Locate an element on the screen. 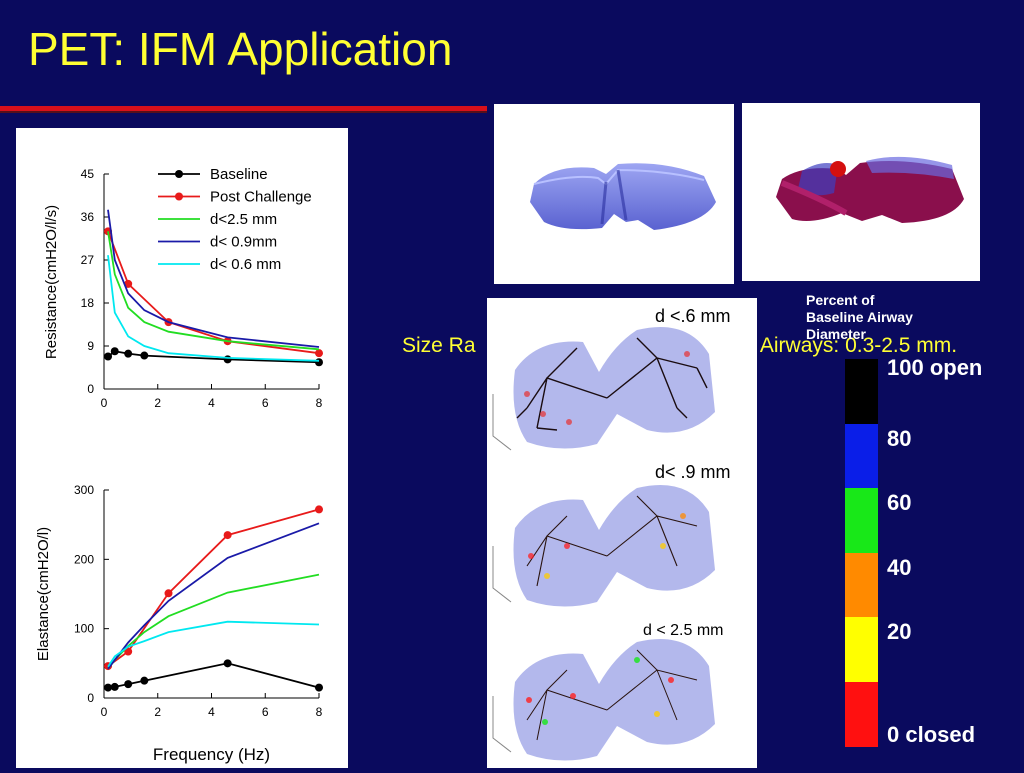 Image resolution: width=1024 pixels, height=773 pixels. title-rule-shadow is located at coordinates (243, 112).